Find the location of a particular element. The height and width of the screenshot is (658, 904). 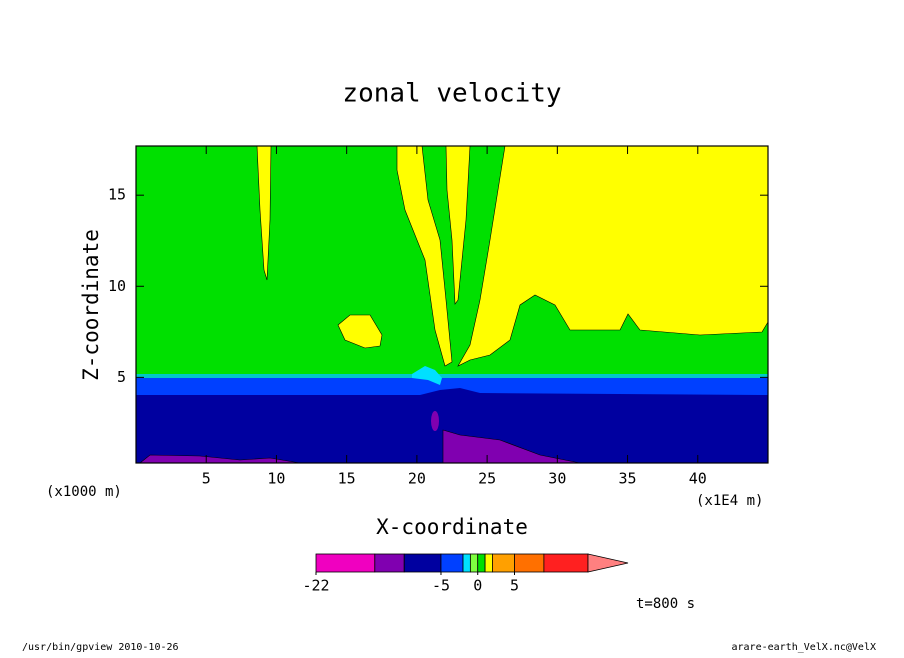

colorbar-tick-label: -5 is located at coordinates (441, 586).